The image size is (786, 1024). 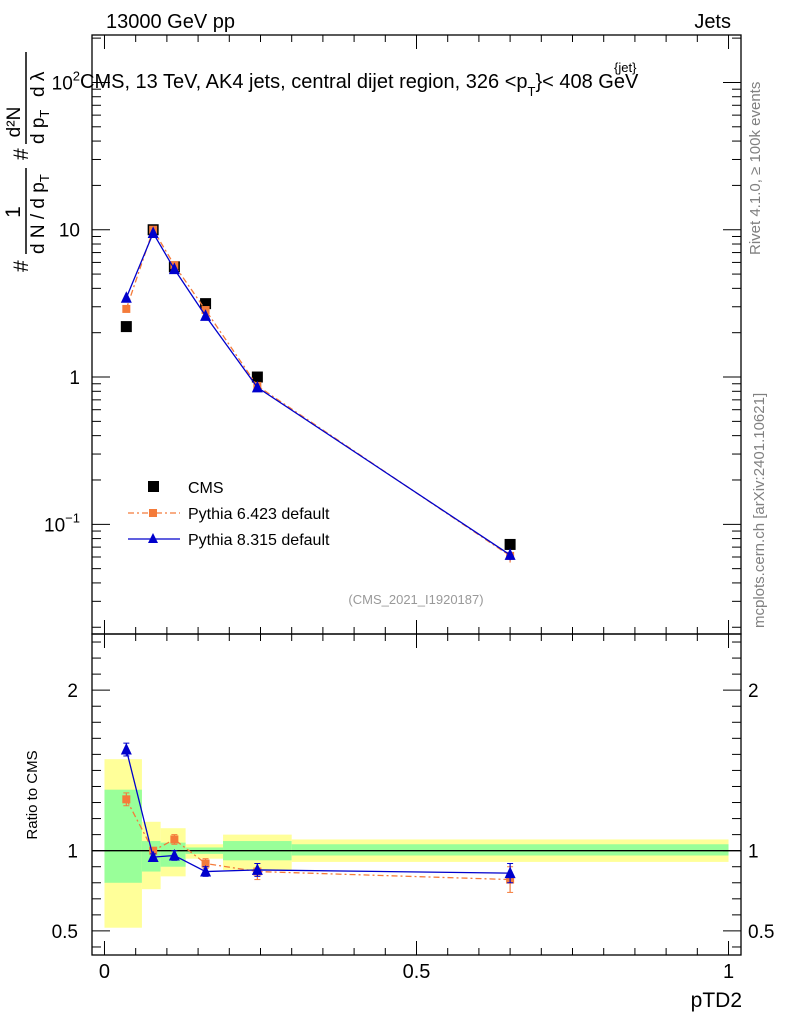 I want to click on y-tick-label: 10², so click(x=66, y=81).